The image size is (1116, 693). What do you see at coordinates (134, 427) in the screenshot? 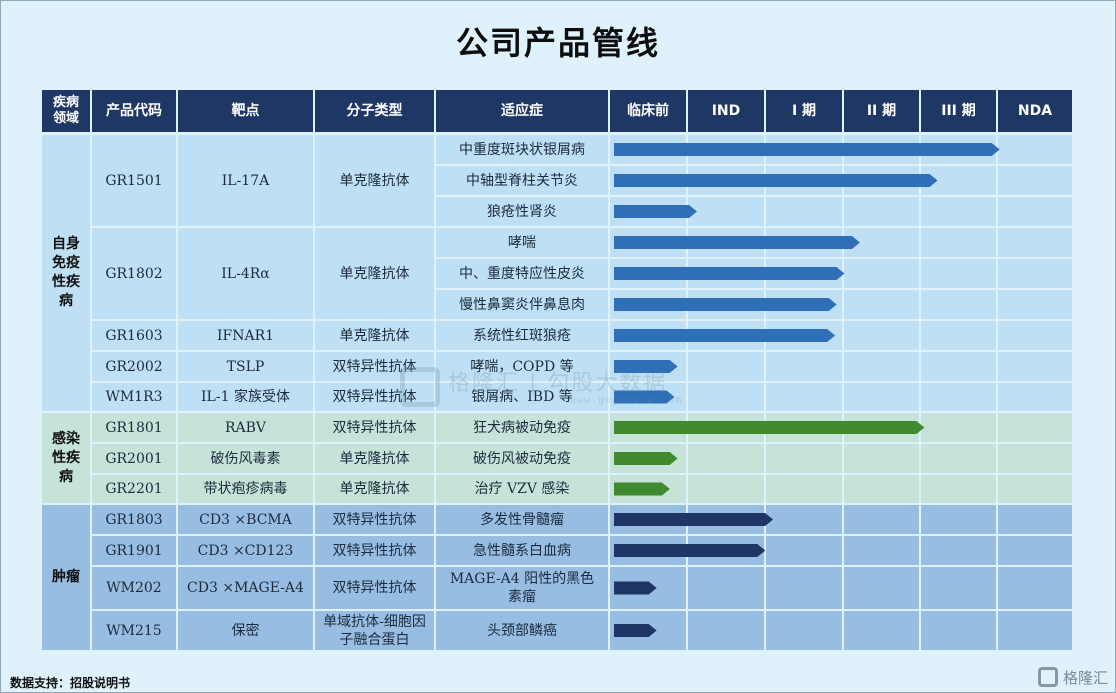
I see `product-code: GR1801` at bounding box center [134, 427].